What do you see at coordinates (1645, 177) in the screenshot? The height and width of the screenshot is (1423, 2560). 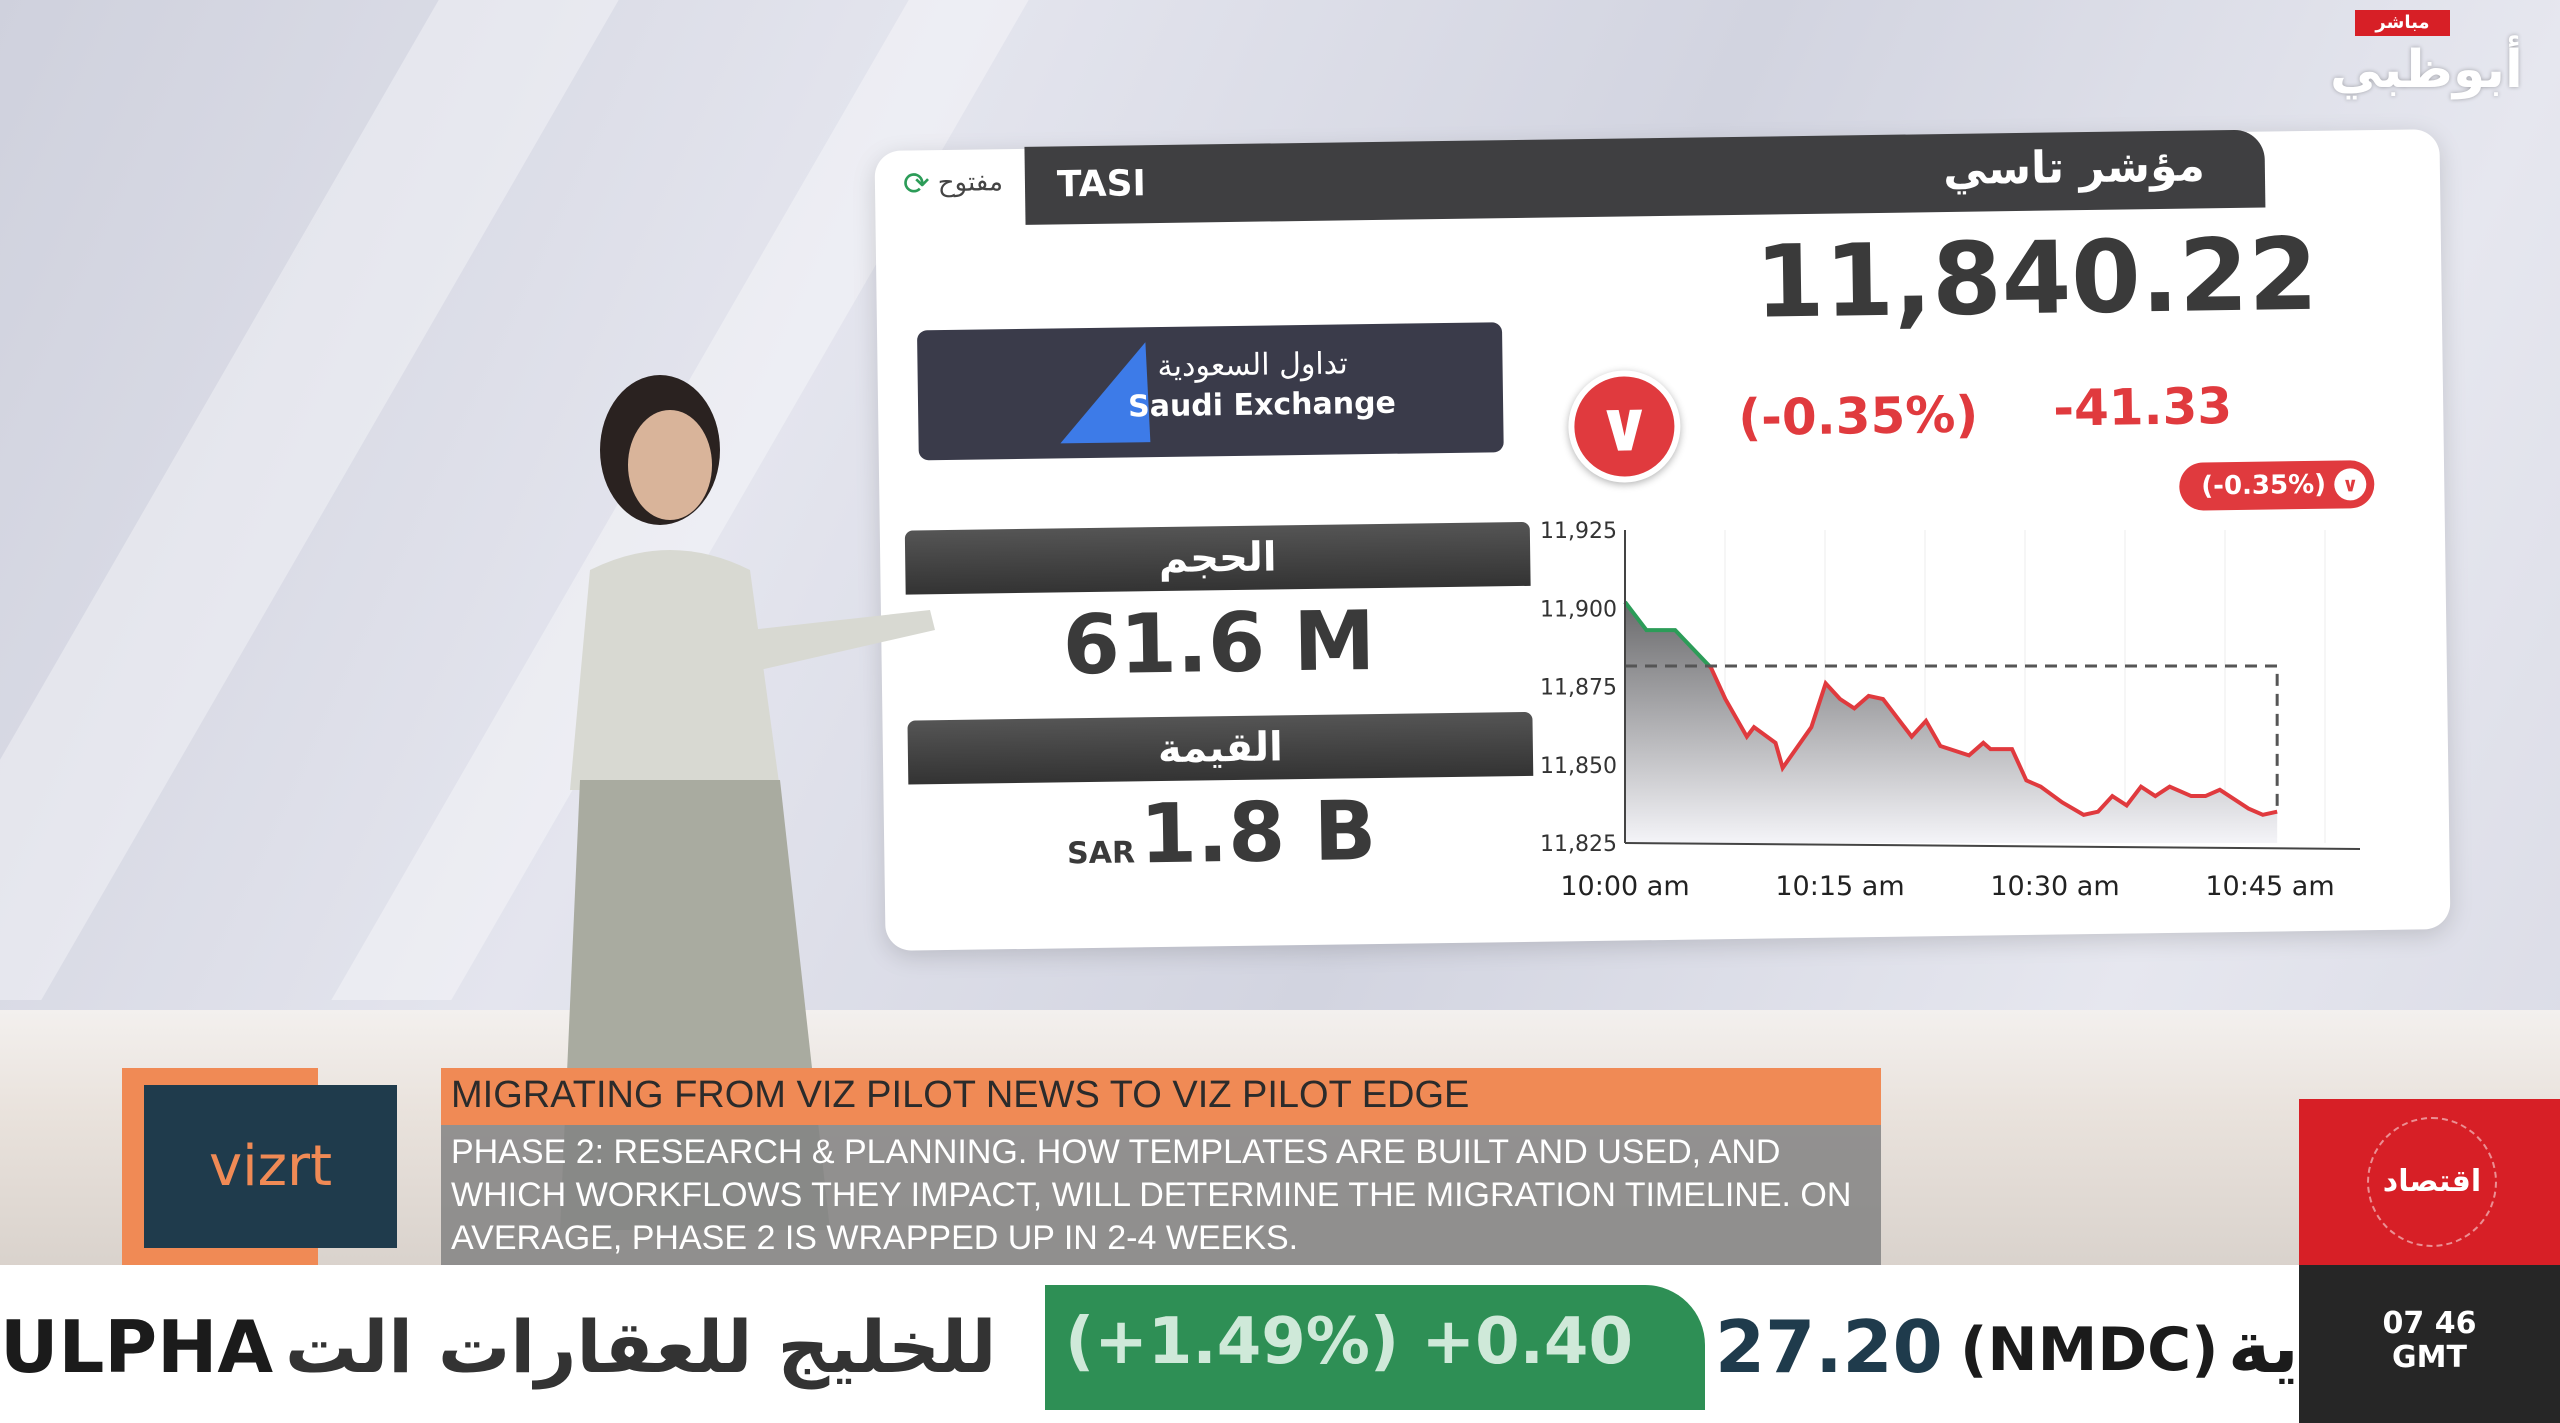 I see `card-header: TASI مؤشر تاسي` at bounding box center [1645, 177].